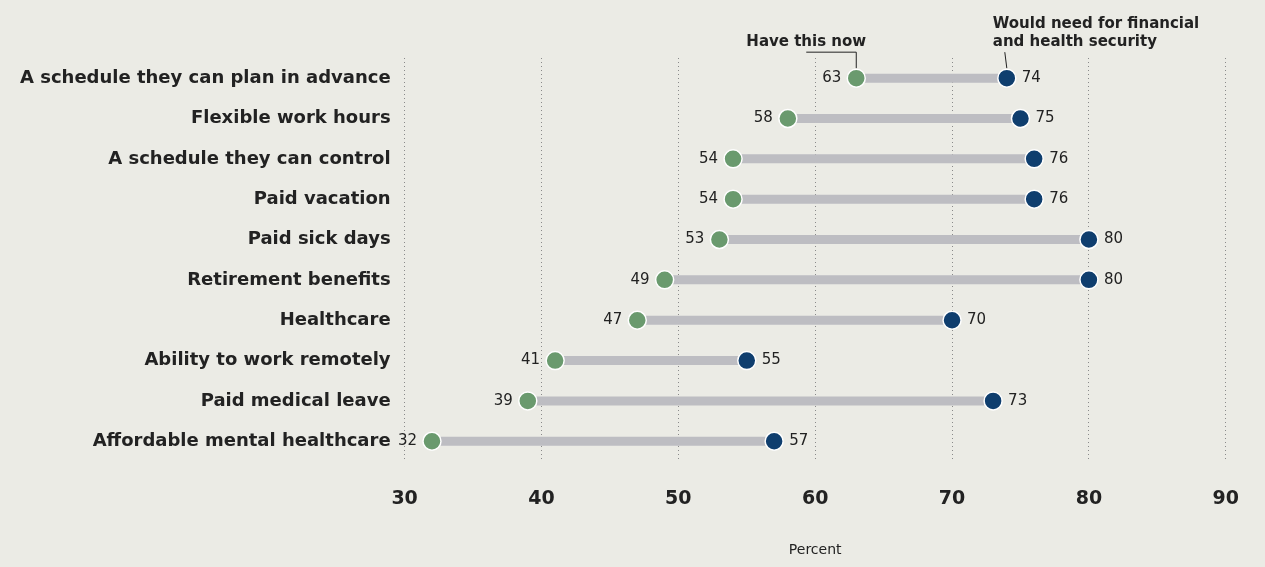 The image size is (1265, 567). I want to click on series-label: Would need for financial and health security, so click(1096, 32).